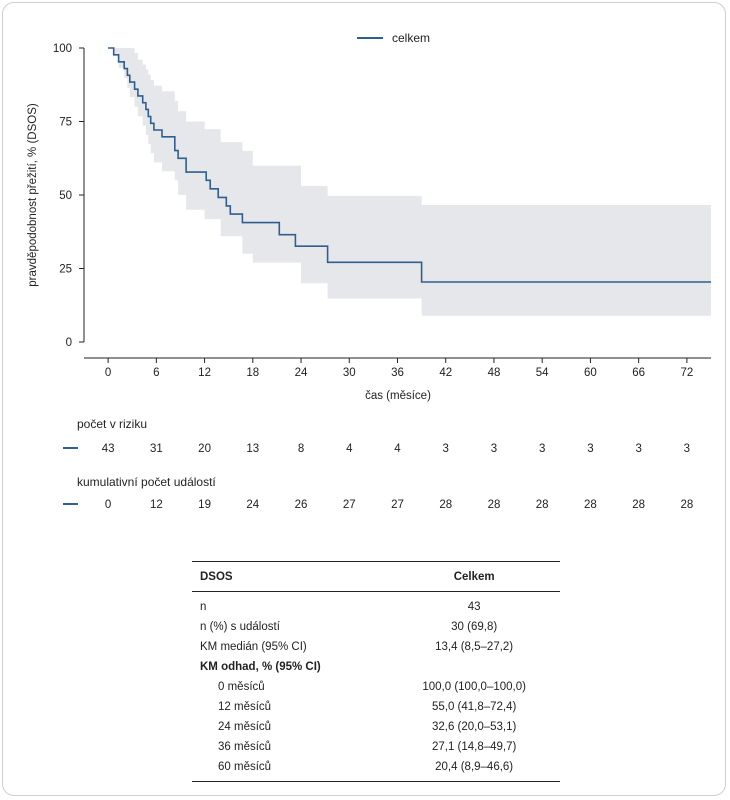 The height and width of the screenshot is (800, 730). What do you see at coordinates (156, 505) in the screenshot?
I see `cum-events-value: 12` at bounding box center [156, 505].